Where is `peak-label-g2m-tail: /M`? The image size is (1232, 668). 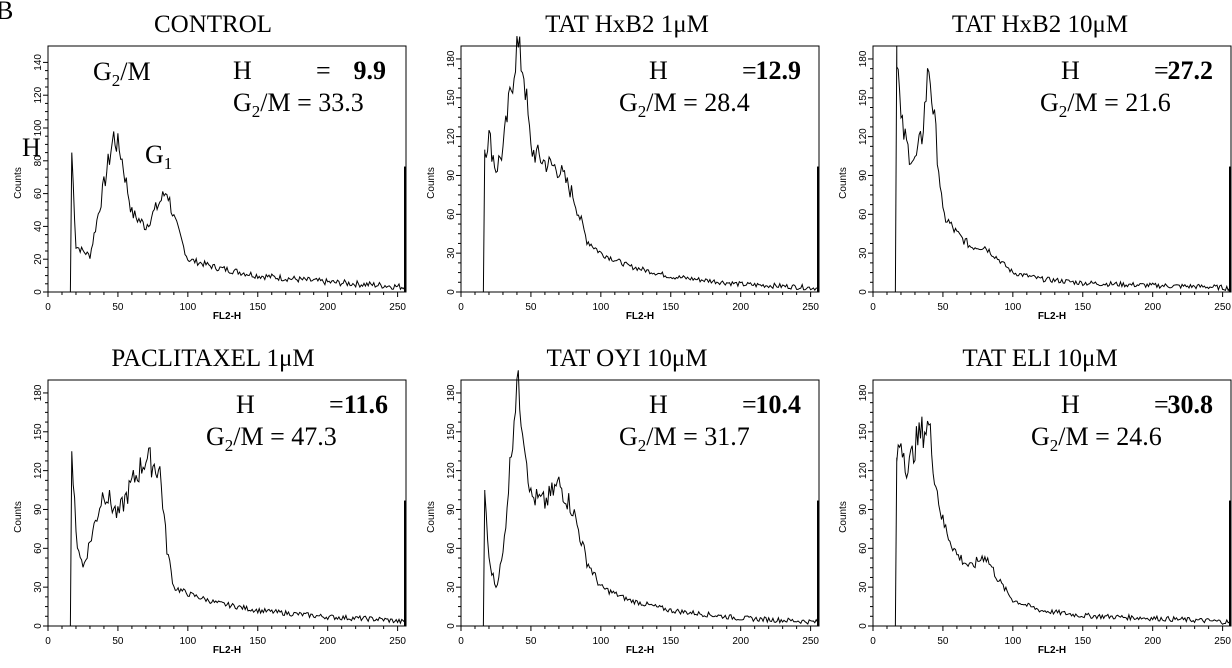
peak-label-g2m-tail: /M is located at coordinates (135, 71).